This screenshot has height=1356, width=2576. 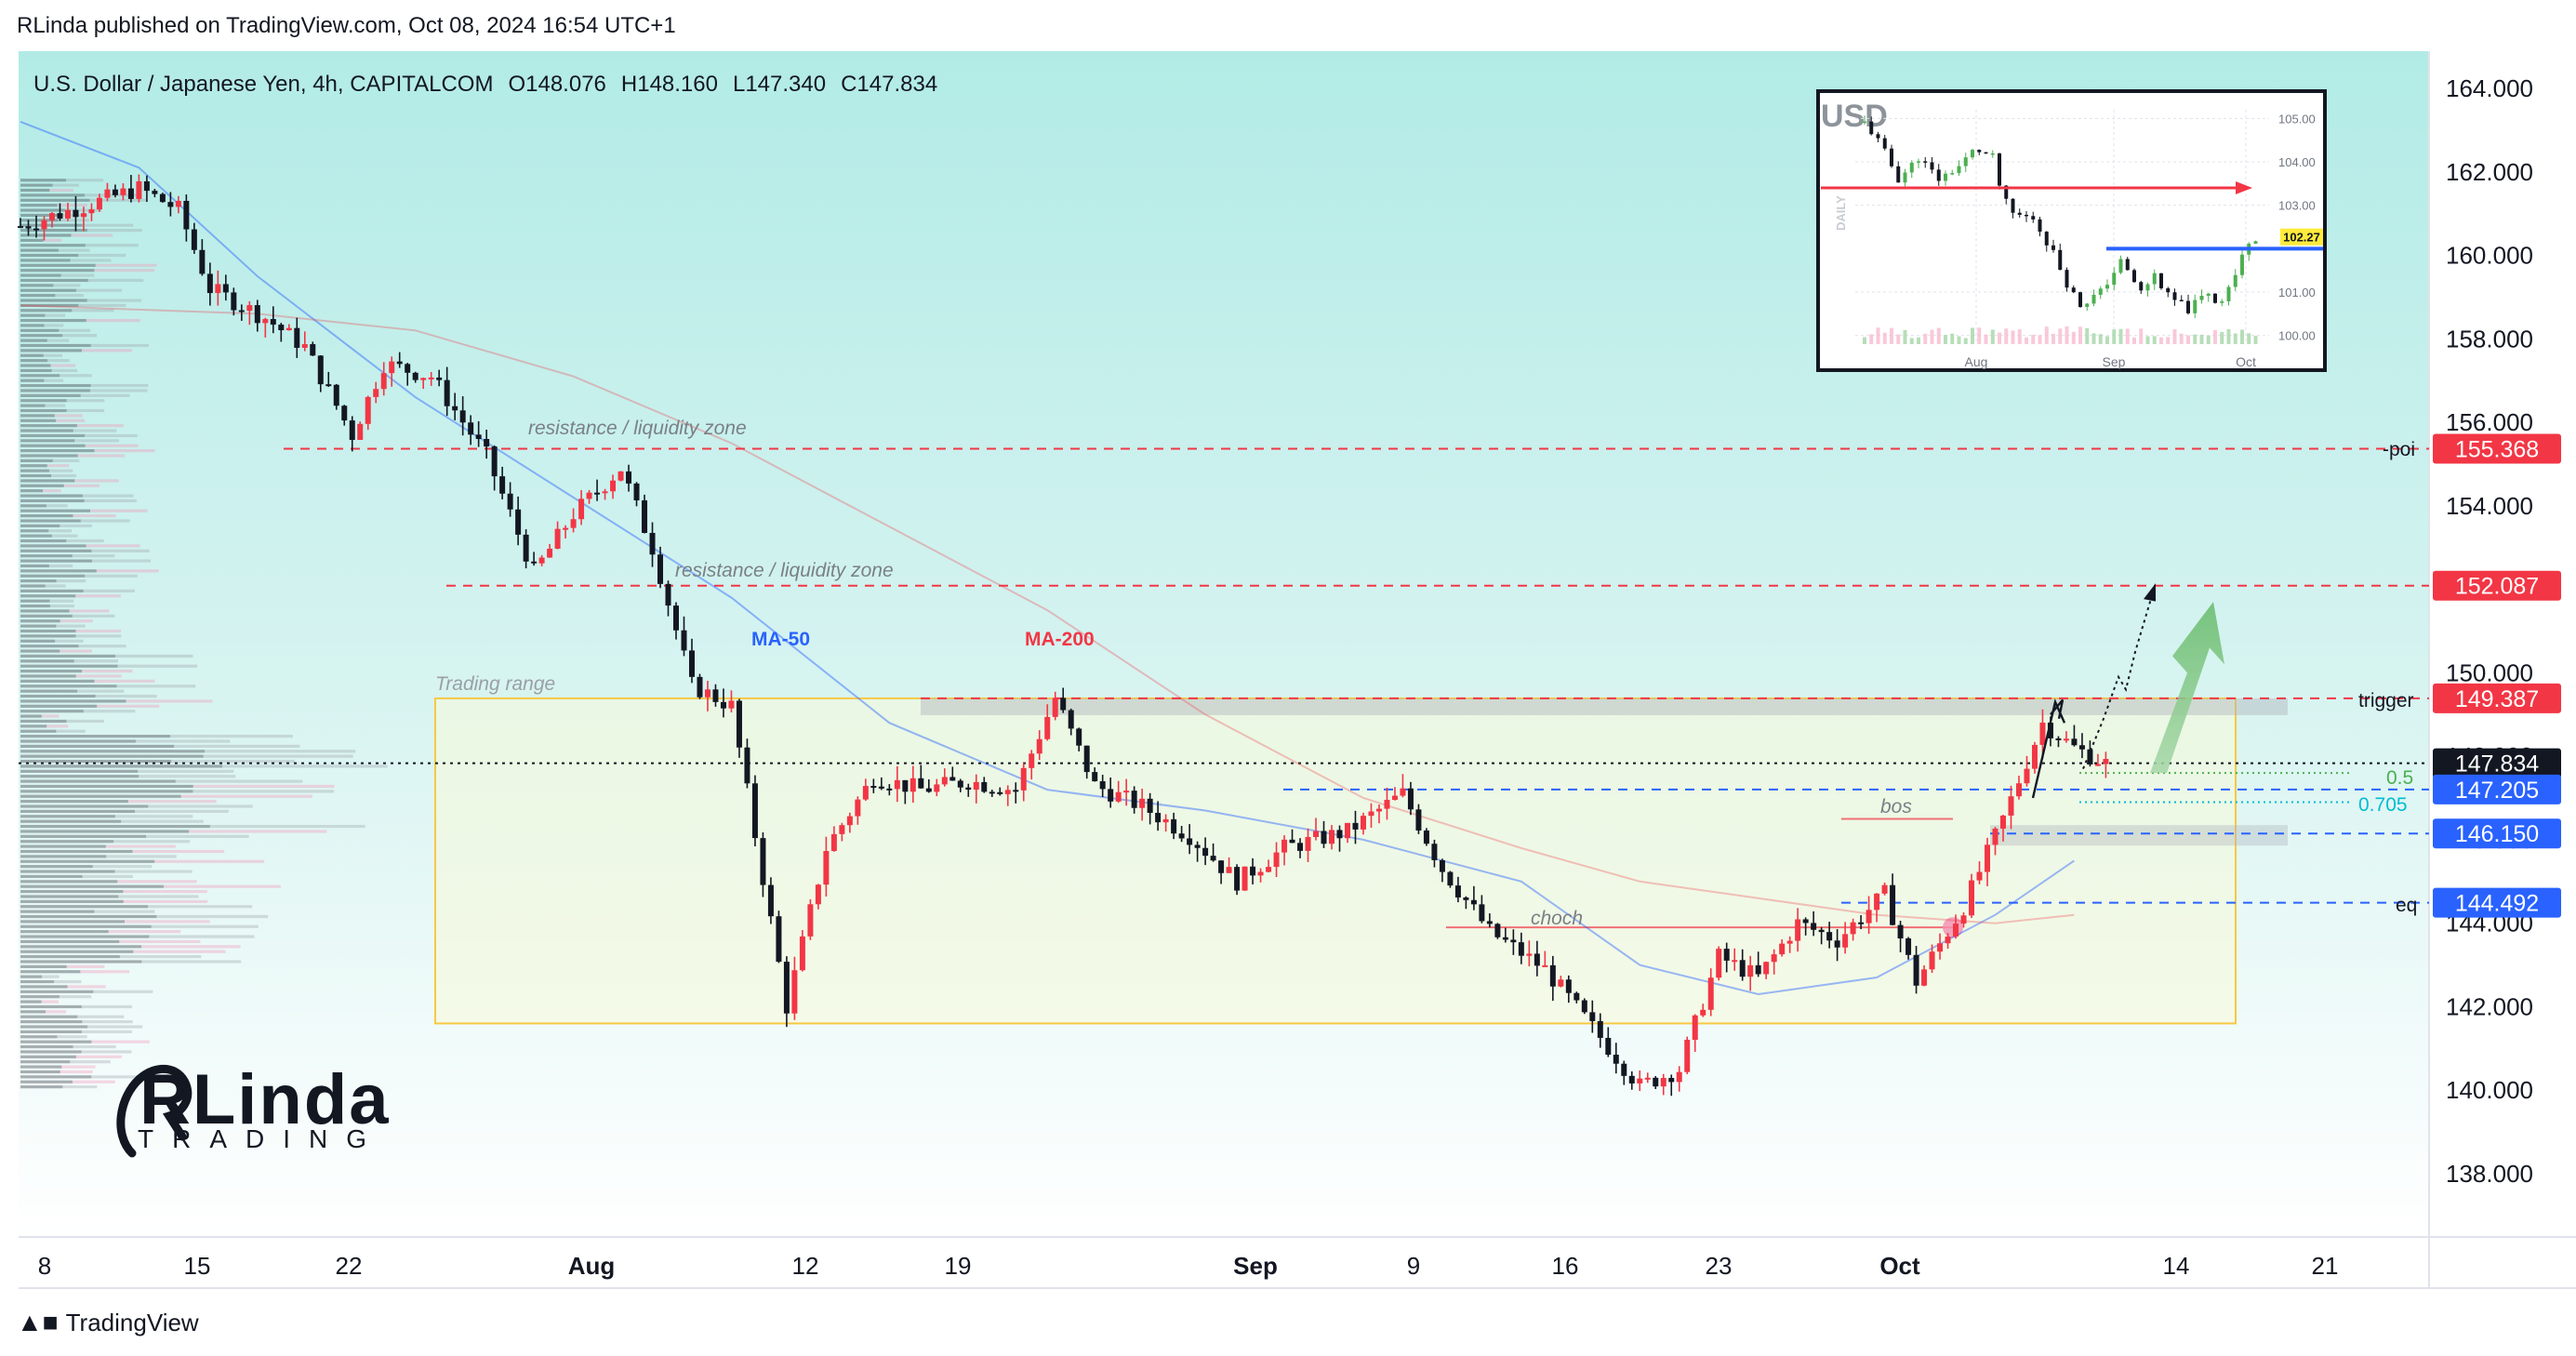 What do you see at coordinates (2497, 904) in the screenshot?
I see `price-label: 144.492` at bounding box center [2497, 904].